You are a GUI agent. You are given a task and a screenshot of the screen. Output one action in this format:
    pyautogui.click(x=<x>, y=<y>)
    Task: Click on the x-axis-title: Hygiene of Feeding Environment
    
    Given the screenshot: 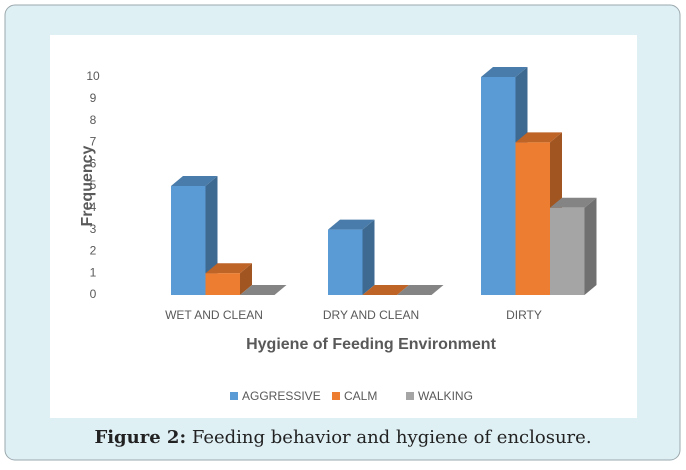 What is the action you would take?
    pyautogui.click(x=371, y=344)
    